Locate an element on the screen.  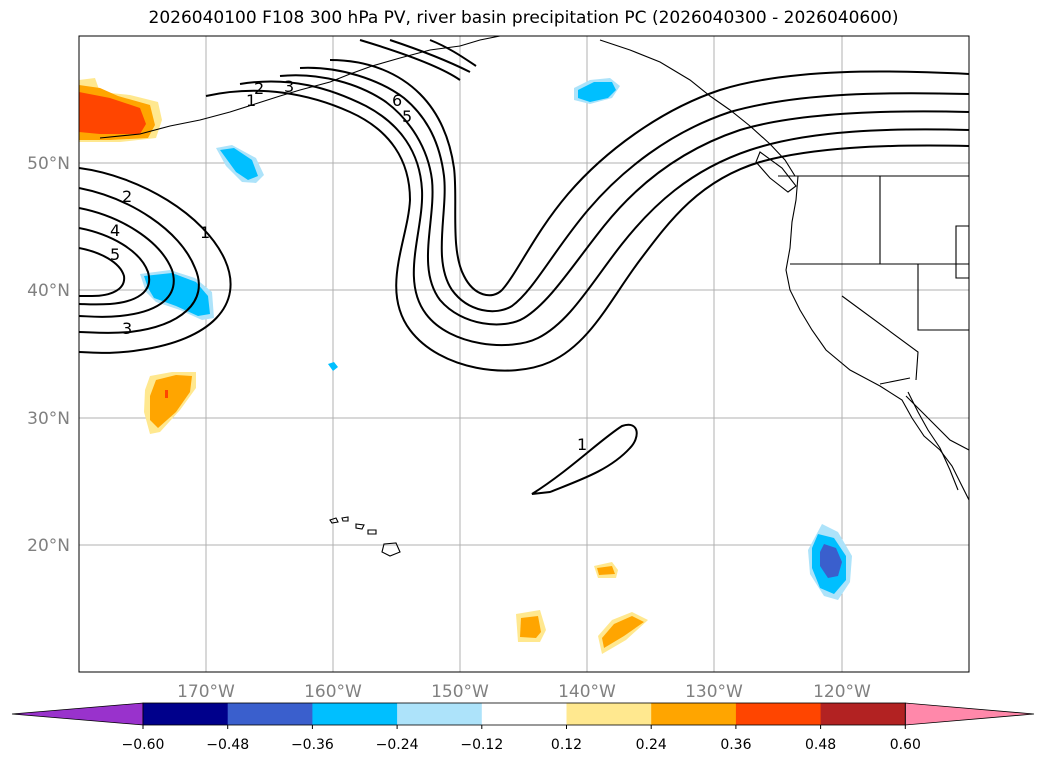
lon-label: 170°W is located at coordinates (206, 692).